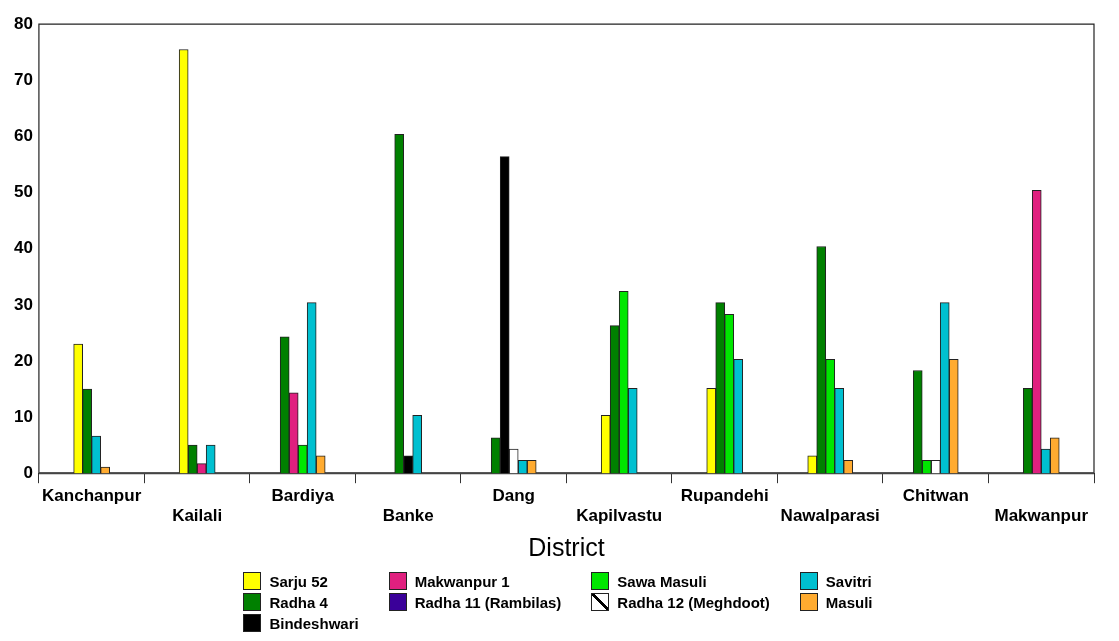 This screenshot has width=1119, height=641. I want to click on x-tick-label: Kanchanpur, so click(92, 496).